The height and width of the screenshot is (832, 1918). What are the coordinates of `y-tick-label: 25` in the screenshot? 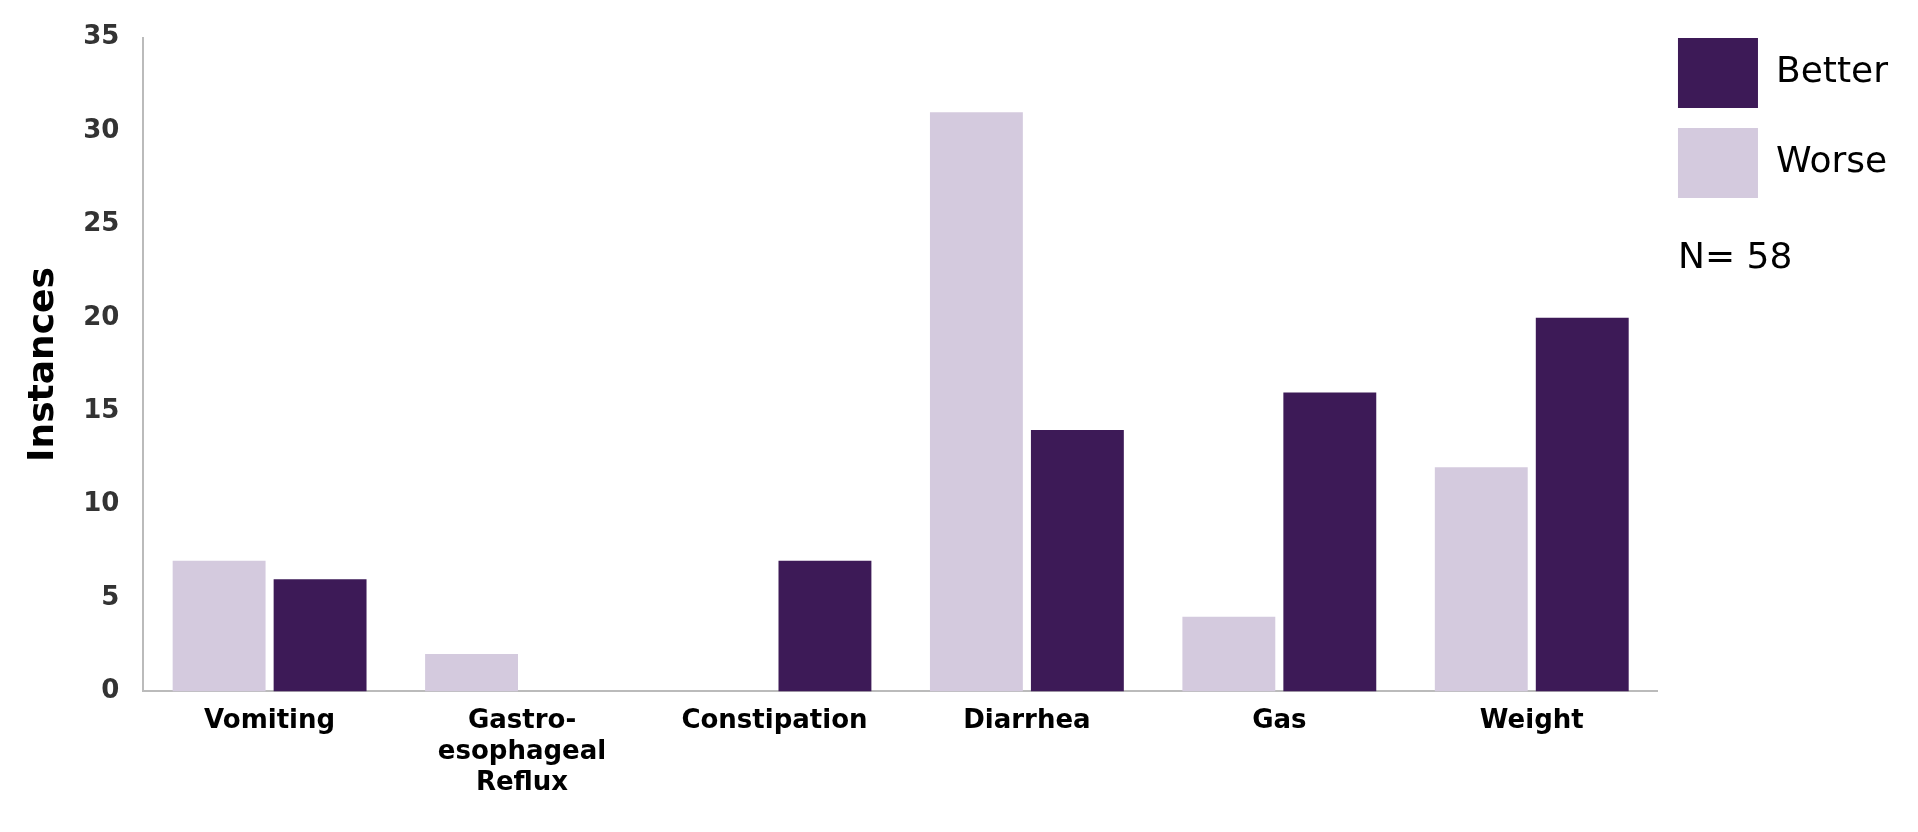 It's located at (101, 222).